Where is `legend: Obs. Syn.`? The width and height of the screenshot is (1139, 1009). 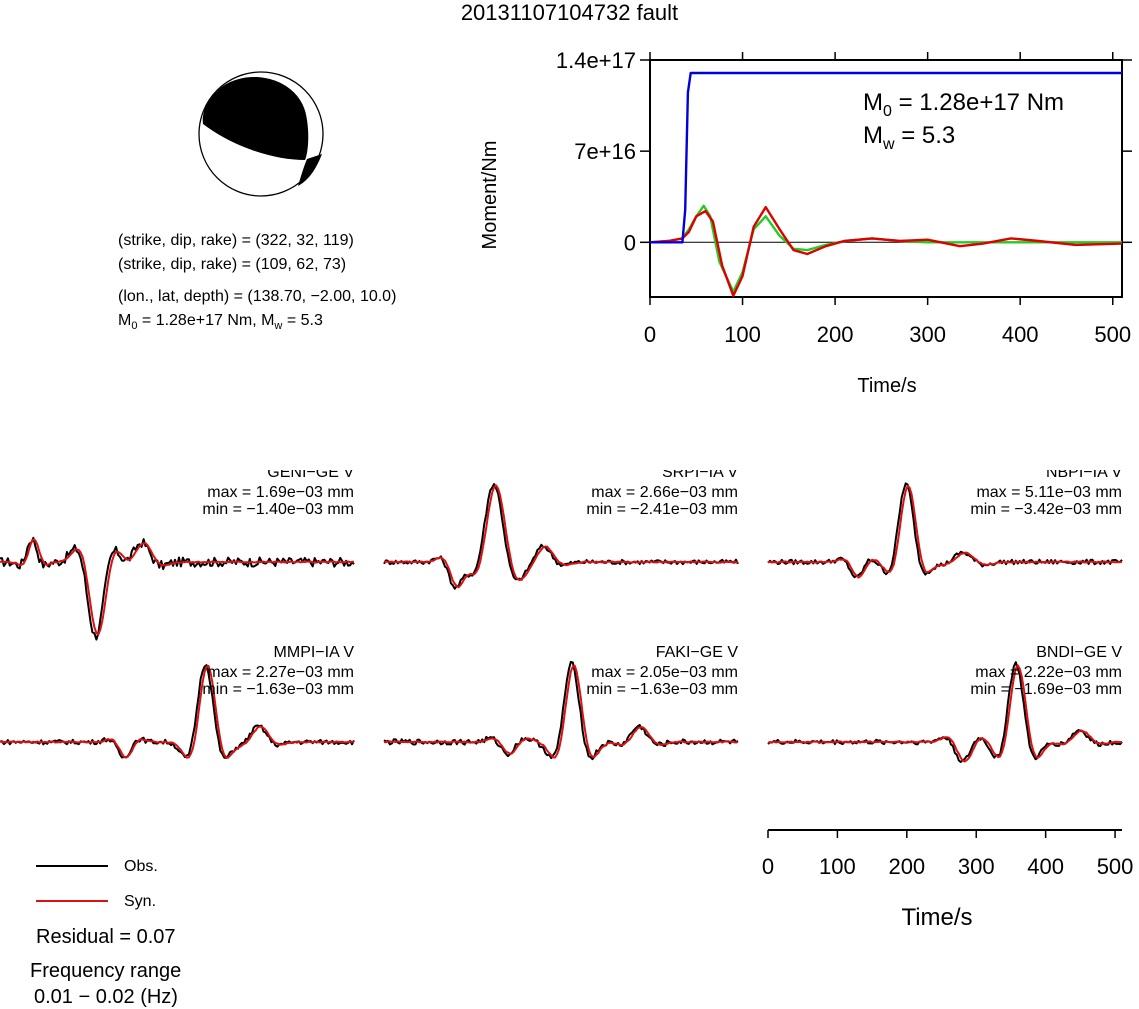 legend: Obs. Syn. is located at coordinates (97, 884).